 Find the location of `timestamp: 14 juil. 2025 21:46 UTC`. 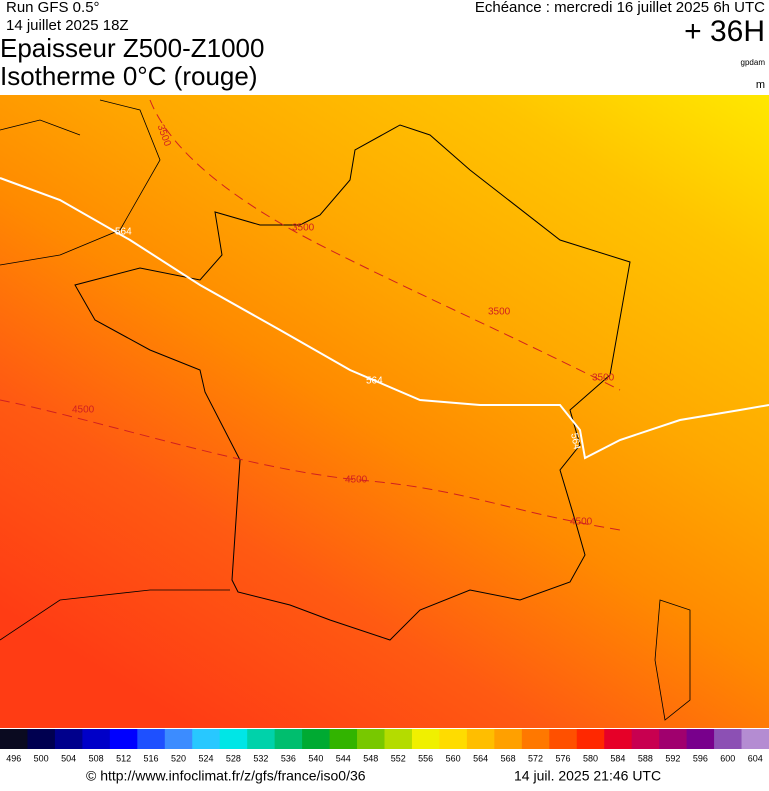

timestamp: 14 juil. 2025 21:46 UTC is located at coordinates (587, 776).